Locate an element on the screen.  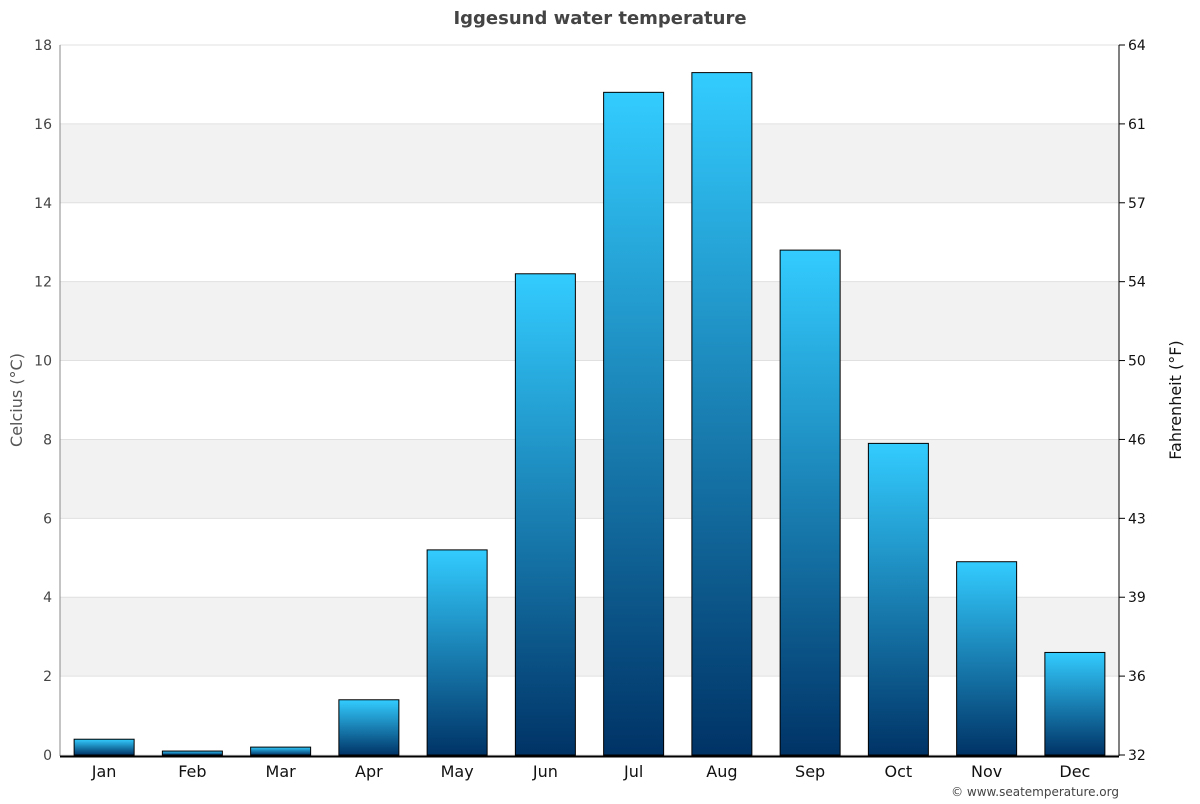
bar-apr is located at coordinates (369, 727).